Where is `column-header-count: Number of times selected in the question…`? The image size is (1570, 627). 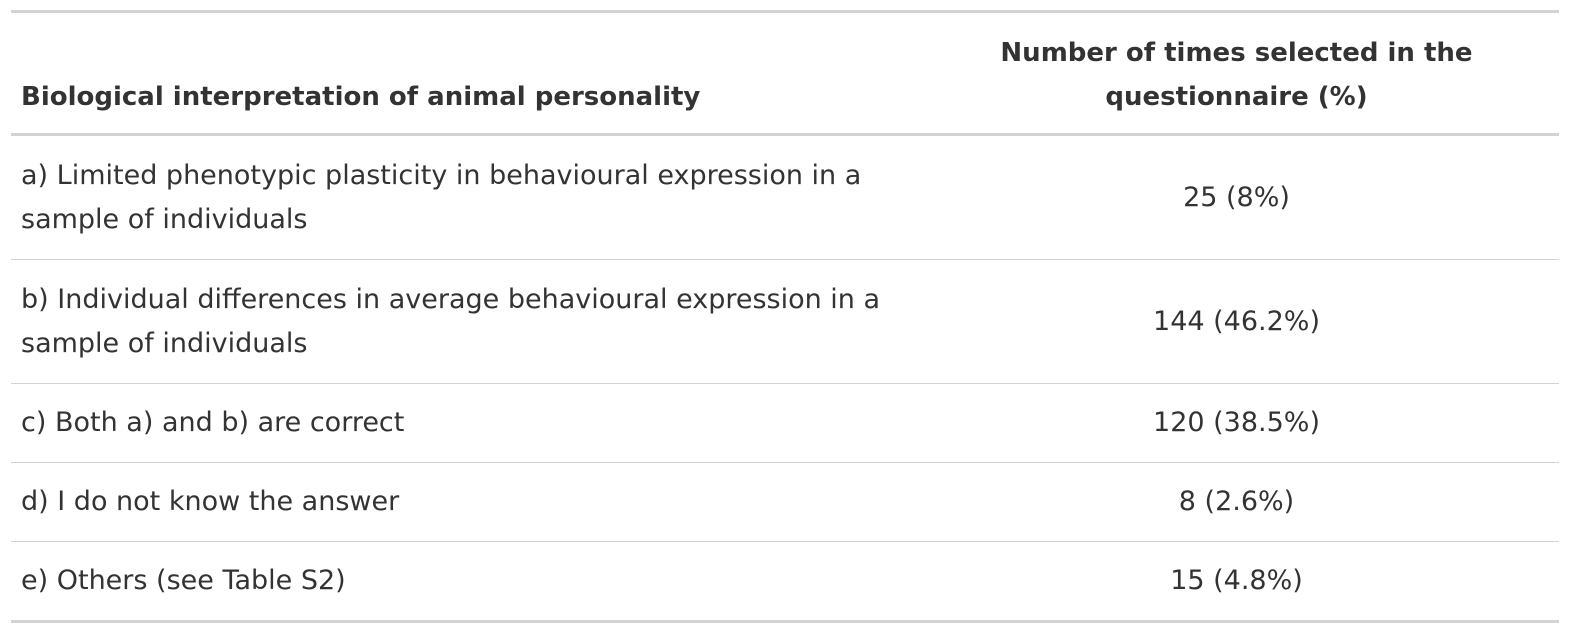
column-header-count: Number of times selected in the question… is located at coordinates (1236, 73).